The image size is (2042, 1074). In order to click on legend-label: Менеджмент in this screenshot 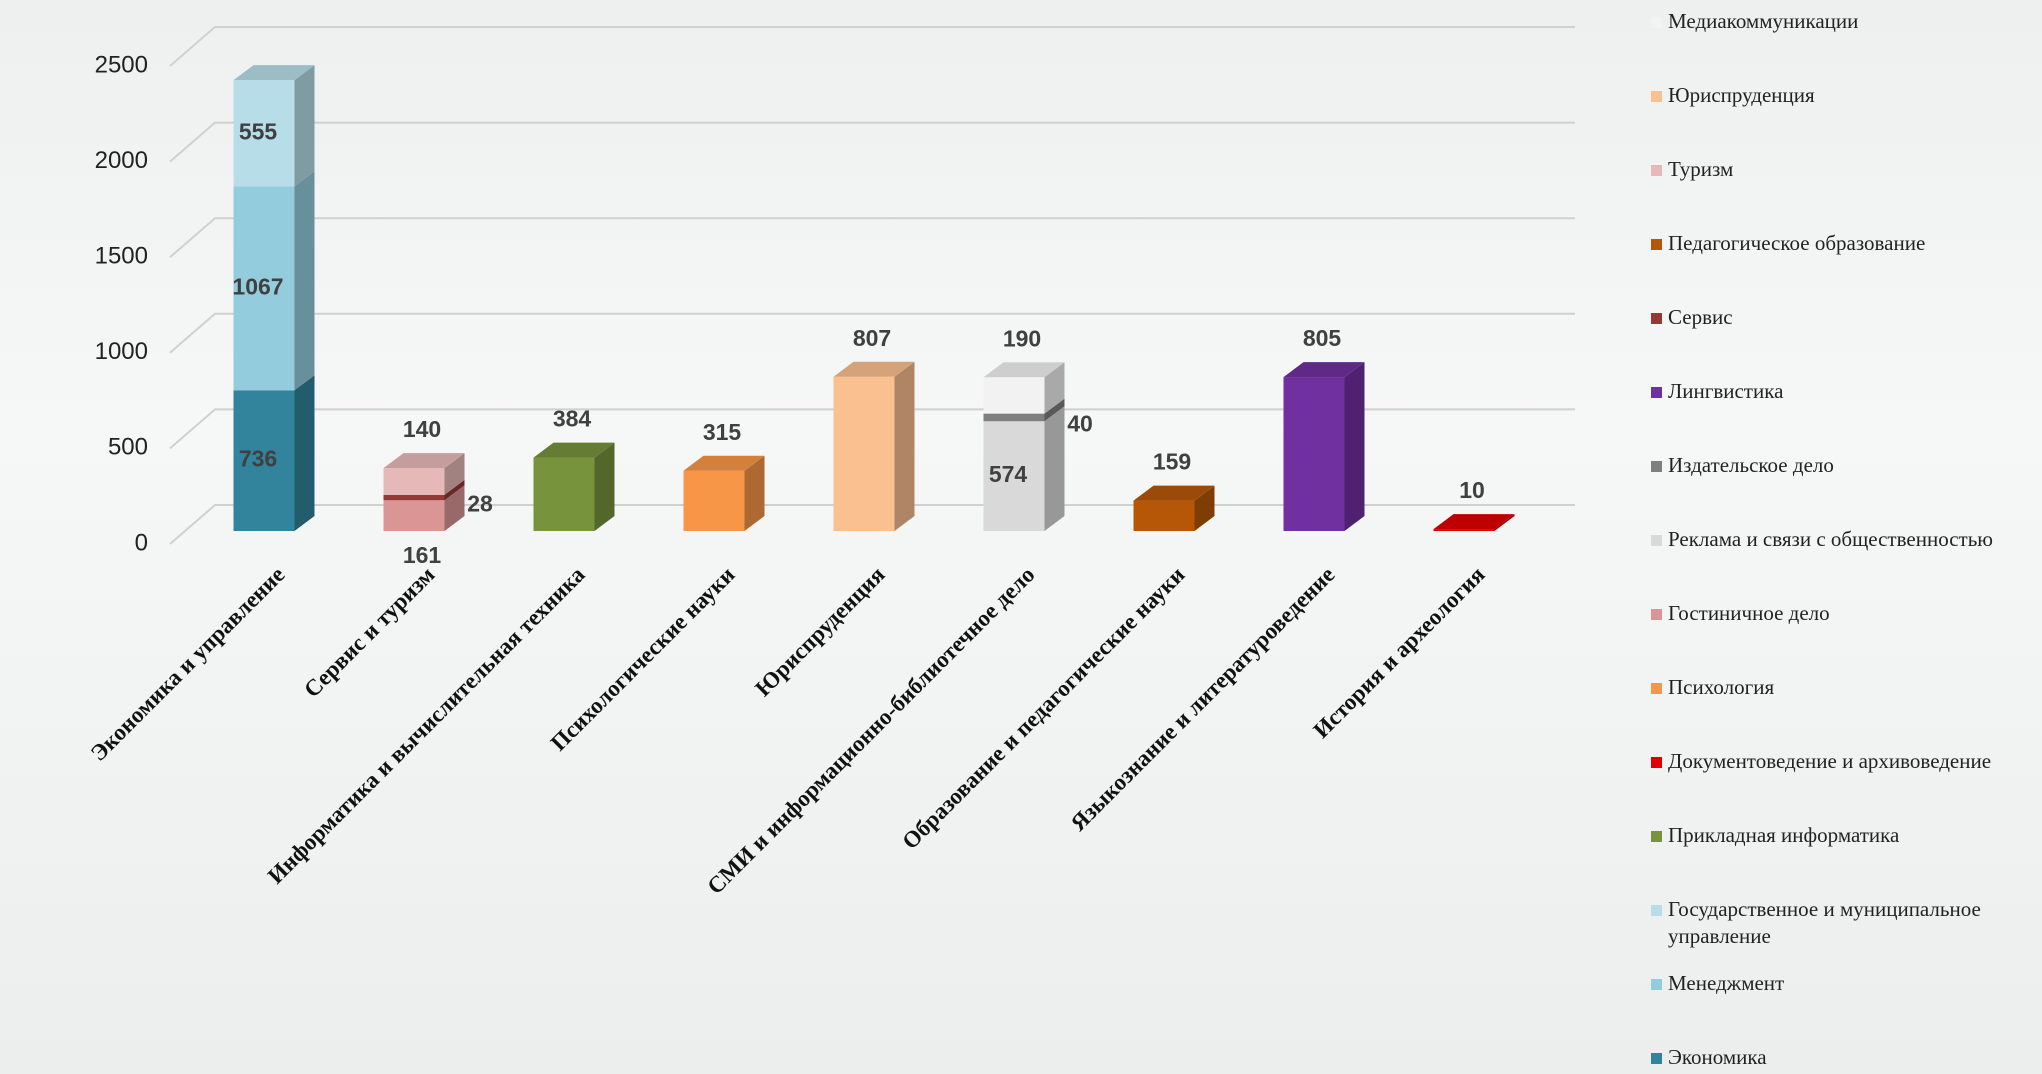, I will do `click(1726, 983)`.